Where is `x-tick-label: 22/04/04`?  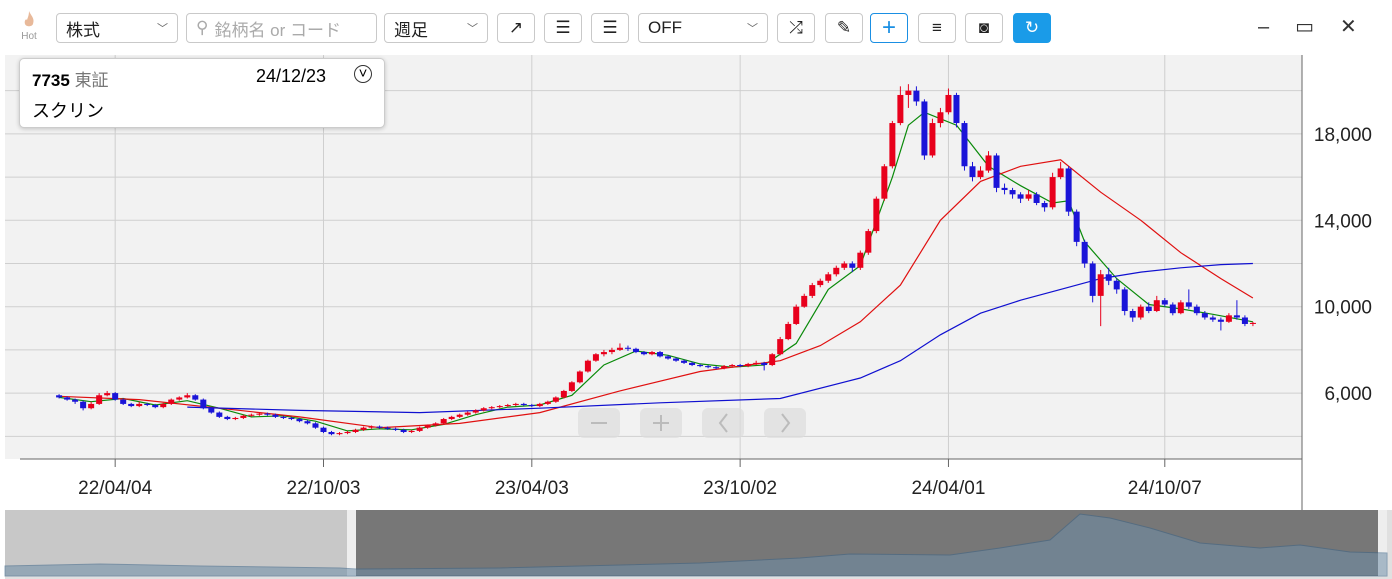
x-tick-label: 22/04/04 is located at coordinates (115, 488).